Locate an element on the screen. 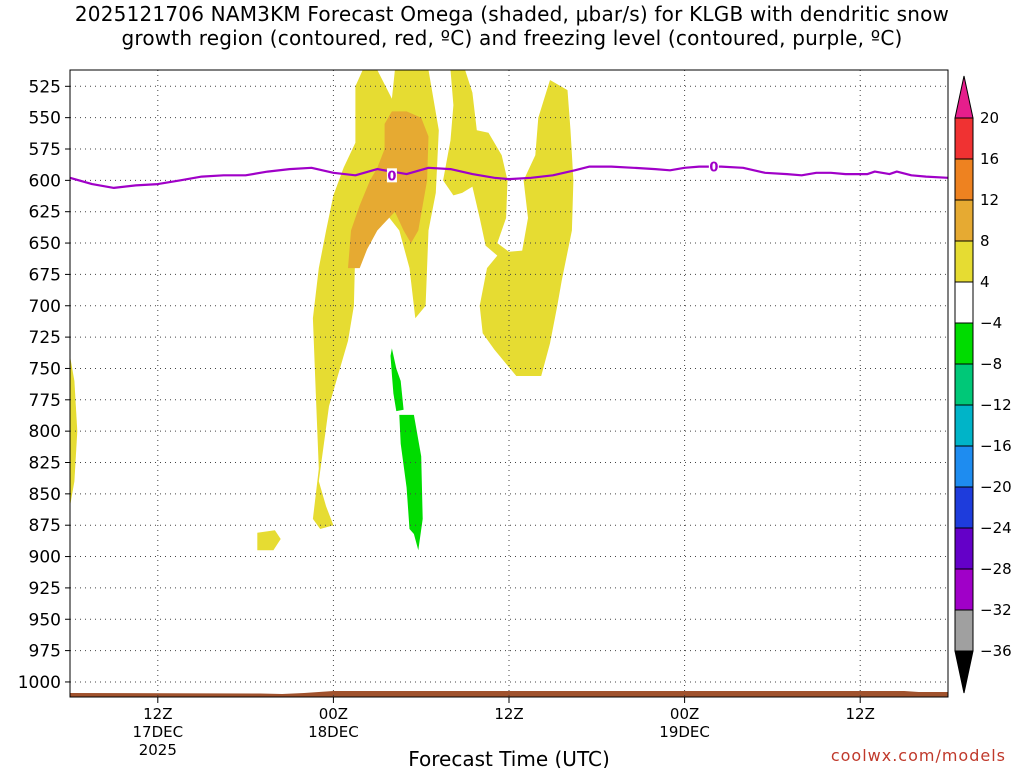  x-tick-date-18: 18DEC is located at coordinates (333, 732).